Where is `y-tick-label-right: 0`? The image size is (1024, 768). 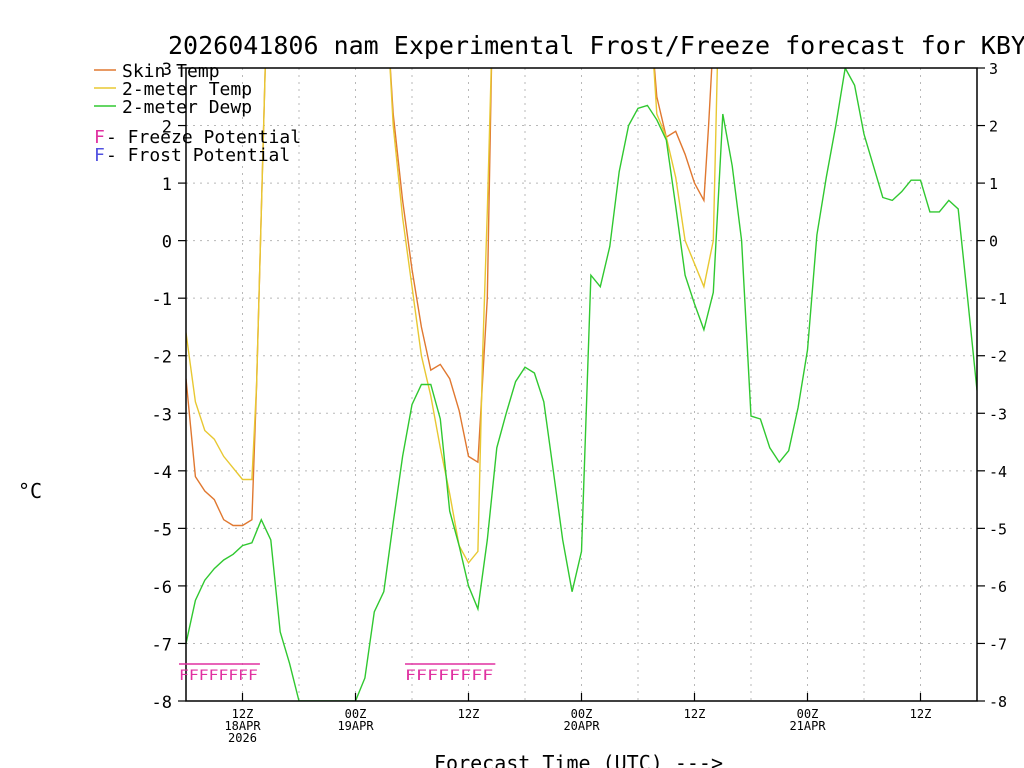 y-tick-label-right: 0 is located at coordinates (993, 242).